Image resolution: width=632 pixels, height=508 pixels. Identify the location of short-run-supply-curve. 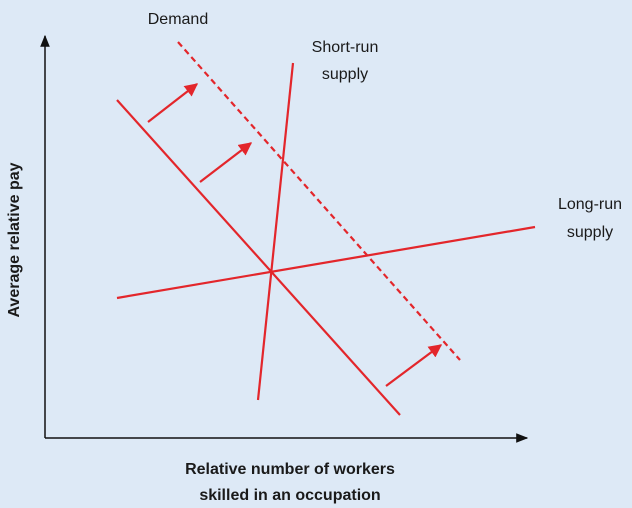
(275, 231).